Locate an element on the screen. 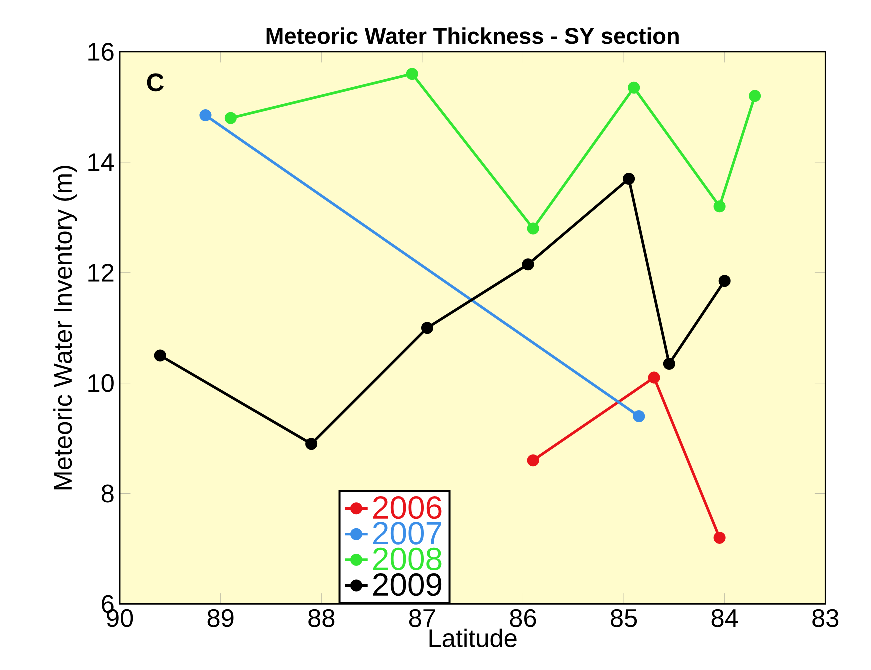  y-tick-label: 8 is located at coordinates (108, 494).